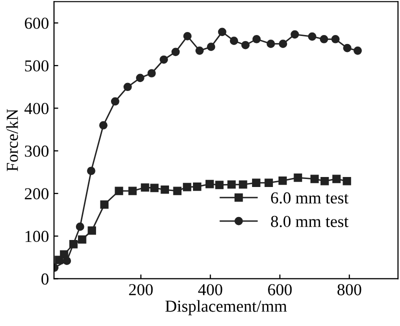  Describe the element at coordinates (280, 290) in the screenshot. I see `x-tick-label: 600` at that location.